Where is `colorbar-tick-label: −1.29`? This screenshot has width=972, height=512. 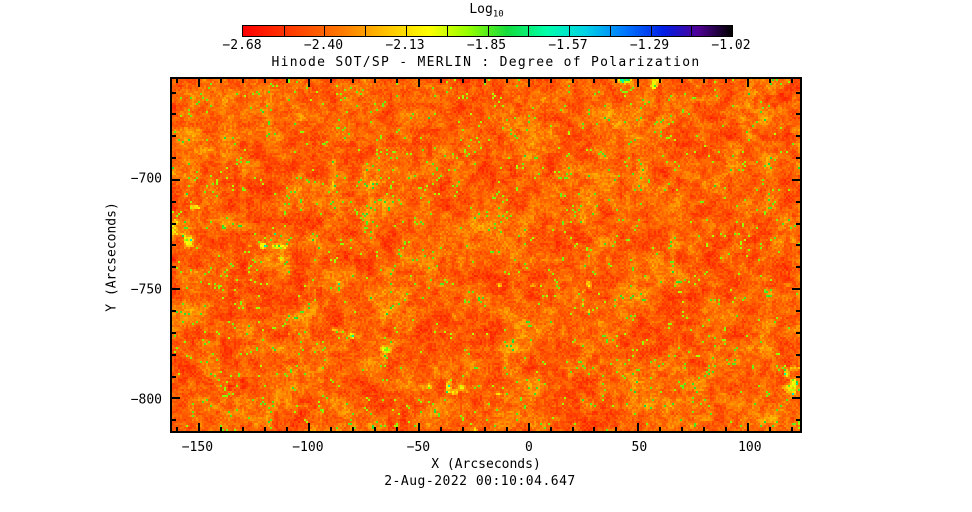 colorbar-tick-label: −1.29 is located at coordinates (649, 45).